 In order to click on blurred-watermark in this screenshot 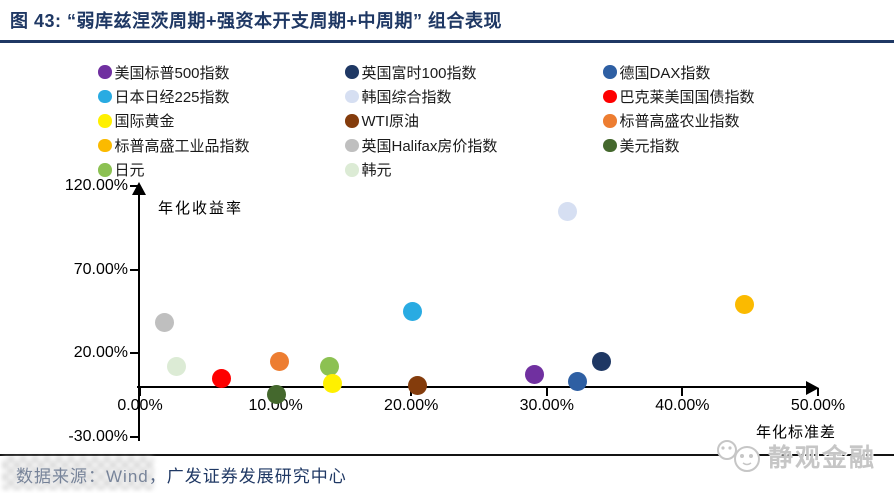, I will do `click(78, 473)`.